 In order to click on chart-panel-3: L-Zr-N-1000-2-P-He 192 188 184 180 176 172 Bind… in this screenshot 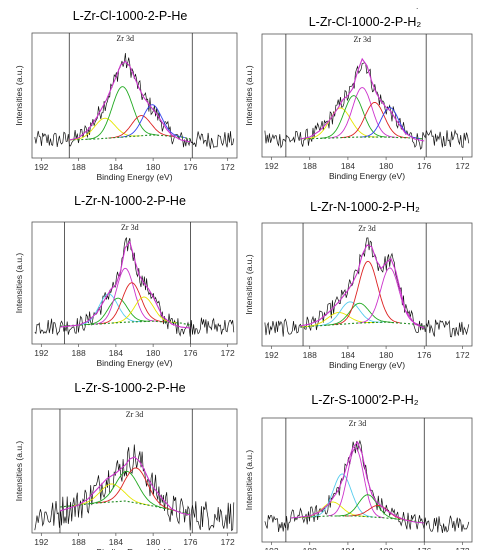, I will do `click(126, 281)`.